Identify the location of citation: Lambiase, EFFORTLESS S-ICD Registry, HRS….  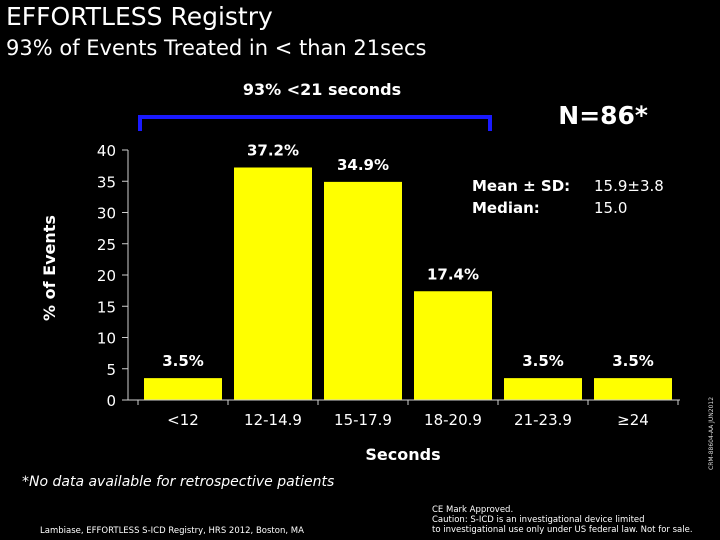
(172, 531).